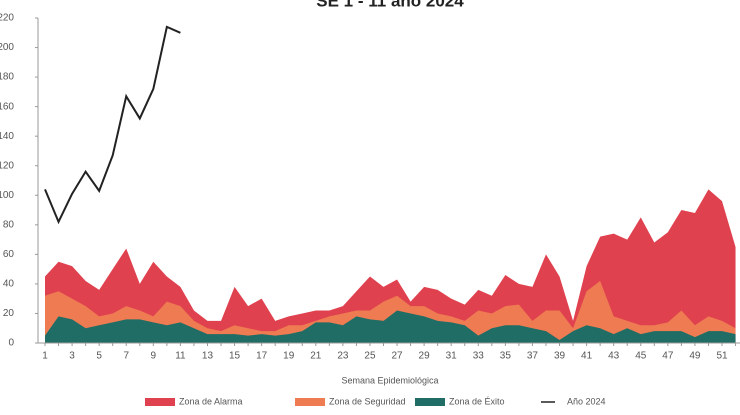 This screenshot has width=740, height=415. I want to click on x-tick-label: 47, so click(668, 356).